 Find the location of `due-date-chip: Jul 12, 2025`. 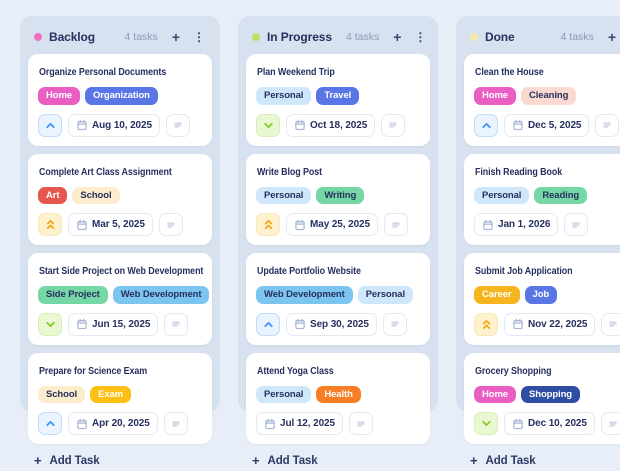

due-date-chip: Jul 12, 2025 is located at coordinates (299, 423).